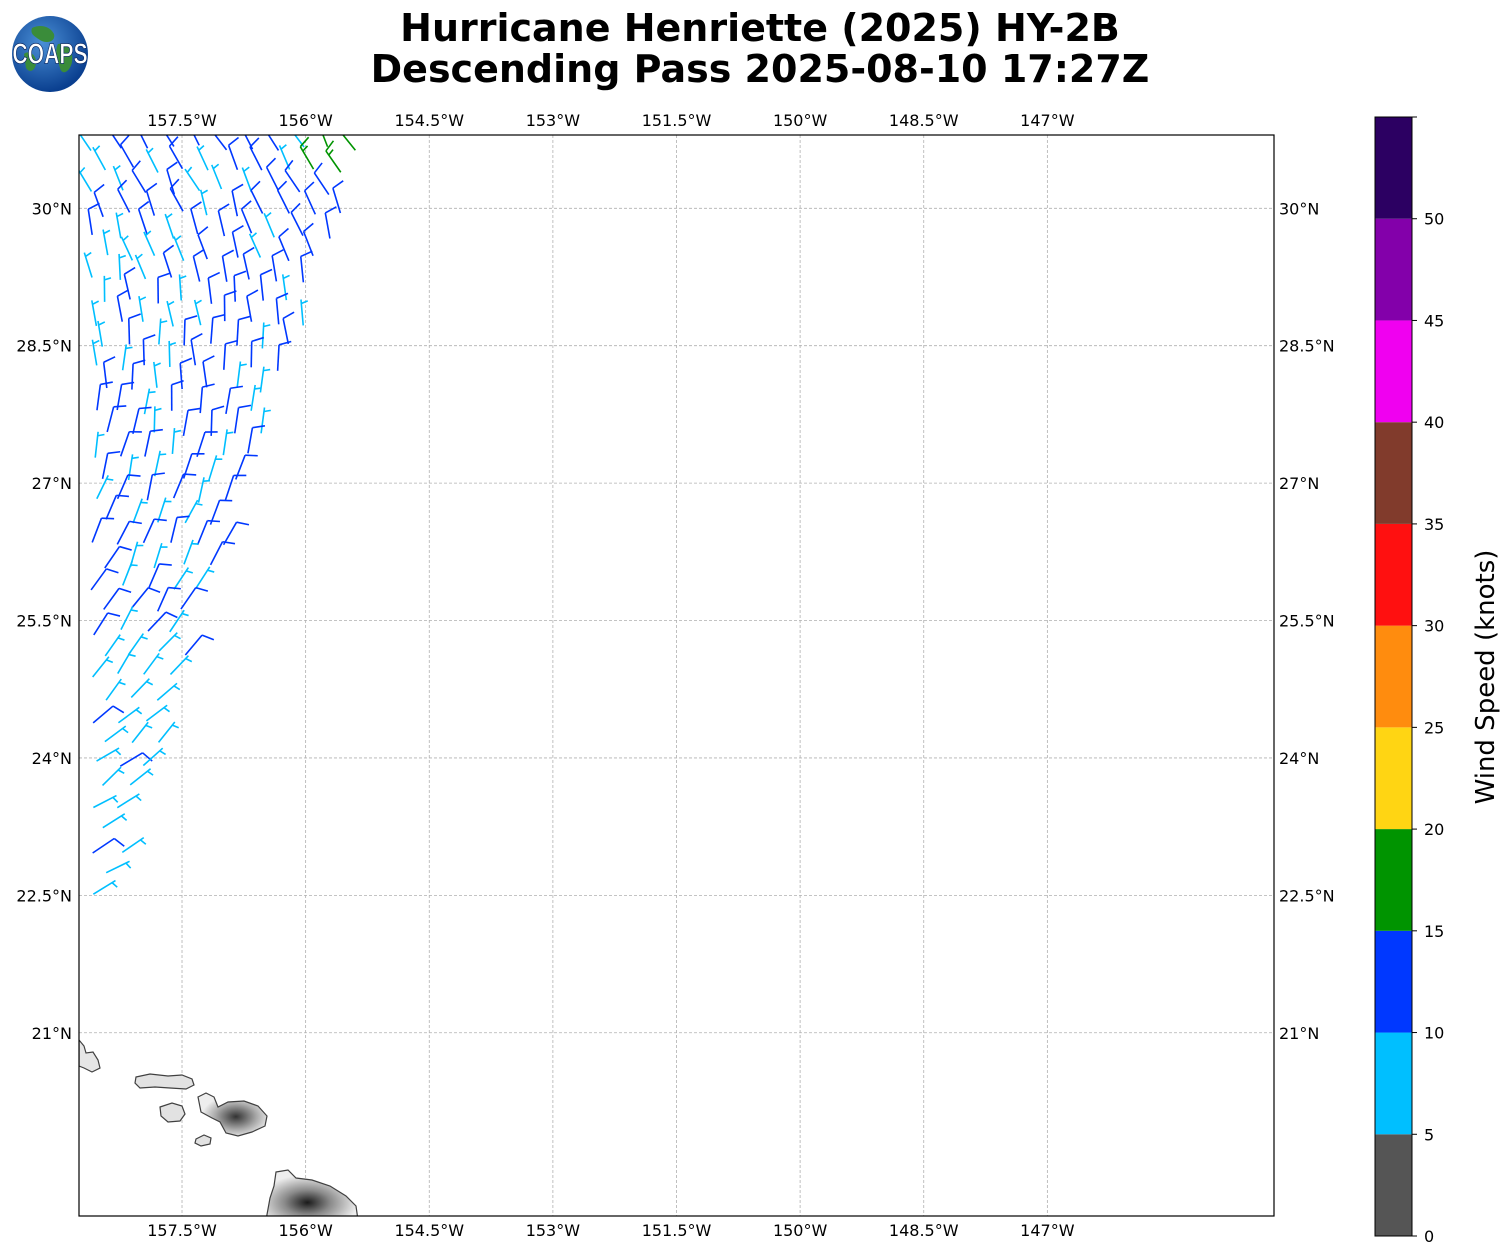  I want to click on map-title-line-2: Descending Pass 2025-08-10 17:27Z, so click(760, 69).